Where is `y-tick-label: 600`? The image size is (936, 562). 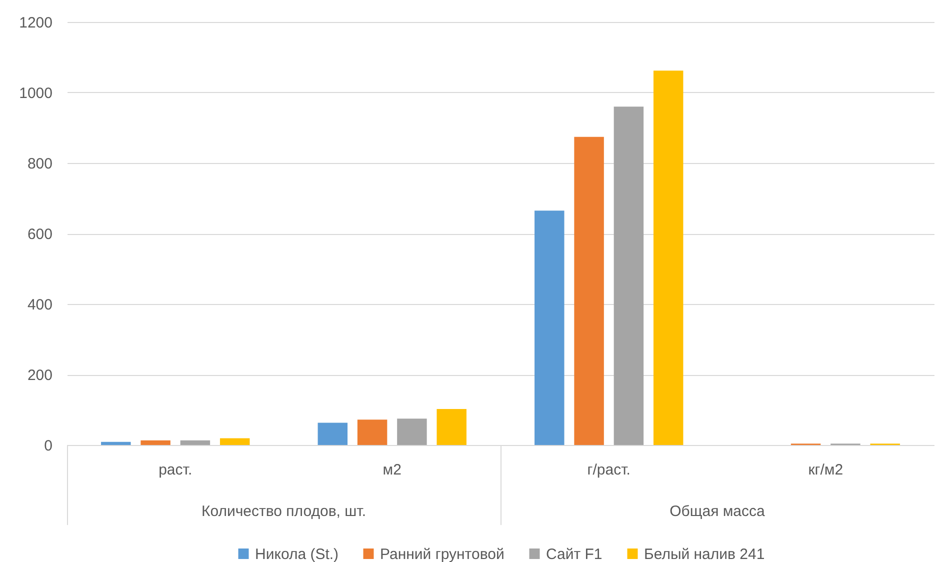
y-tick-label: 600 is located at coordinates (39, 234).